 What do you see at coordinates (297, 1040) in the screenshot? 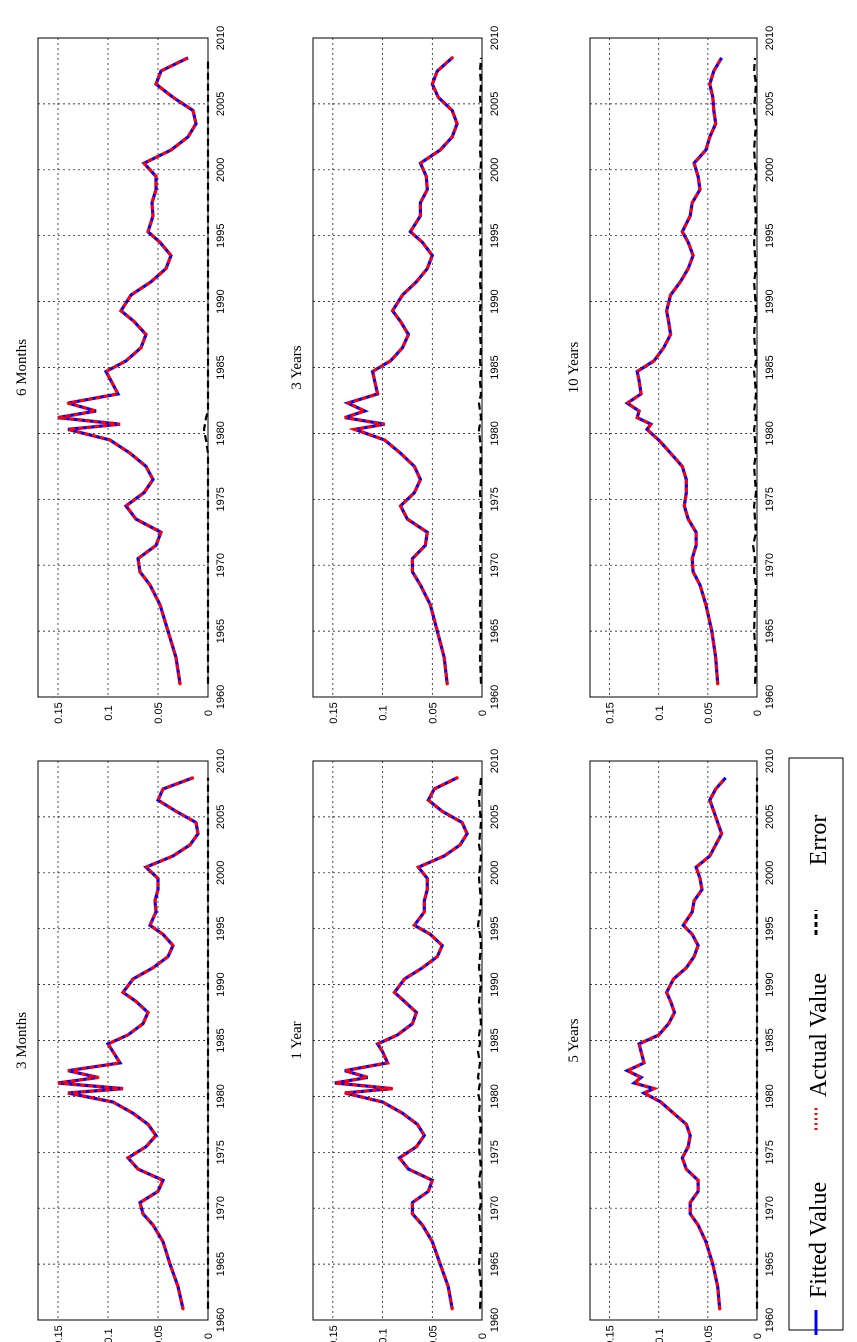
I see `chart-title: 1 Year` at bounding box center [297, 1040].